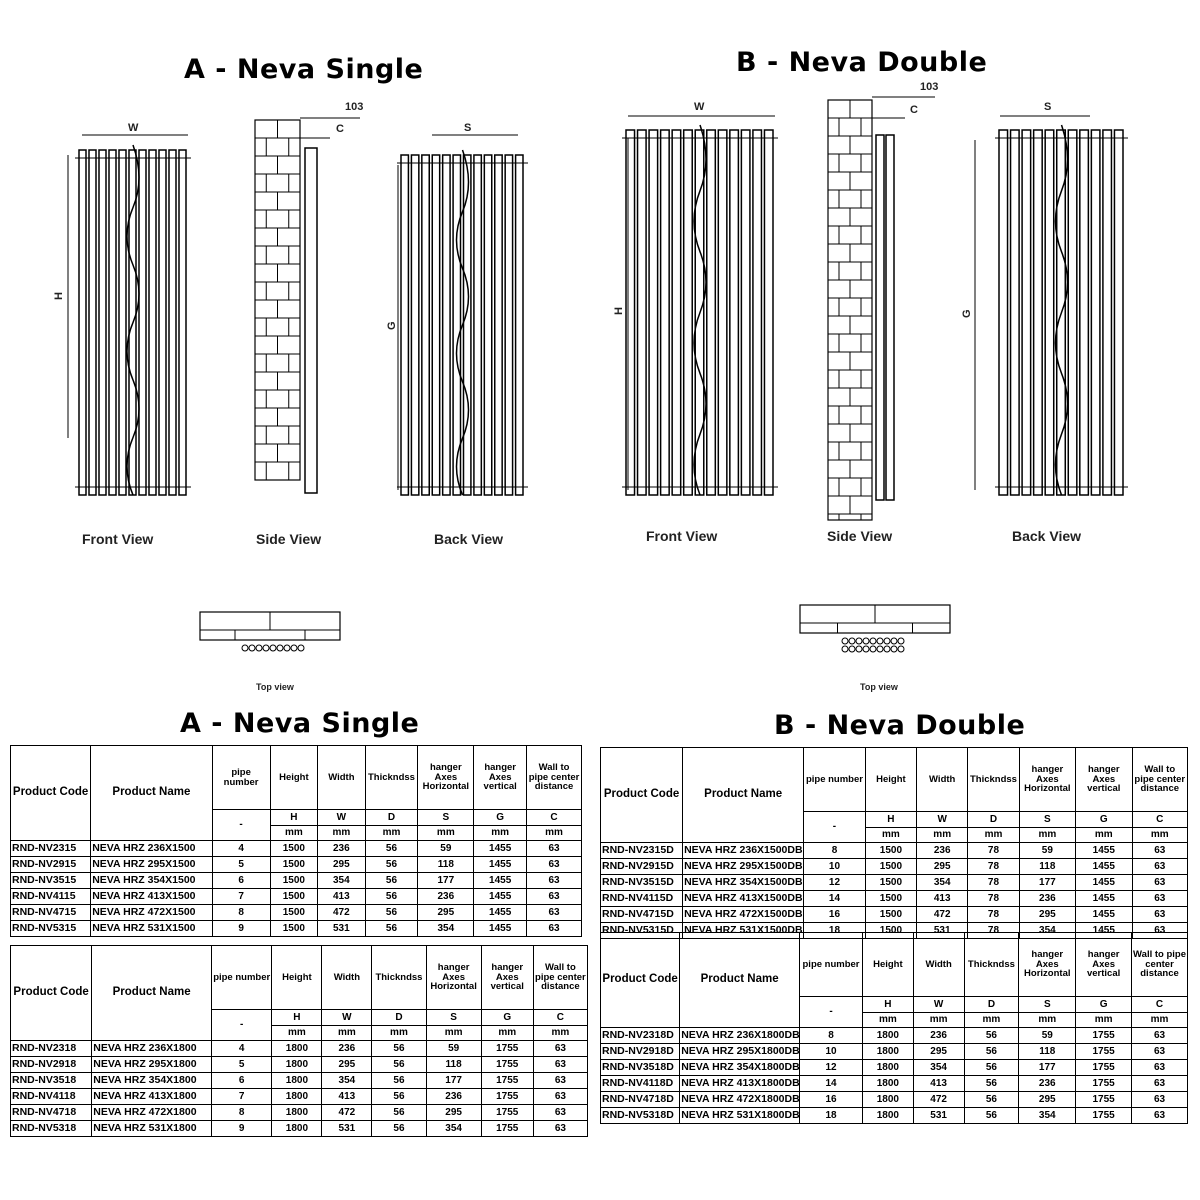  Describe the element at coordinates (50, 880) in the screenshot. I see `table-cell: RND-NV3515` at that location.